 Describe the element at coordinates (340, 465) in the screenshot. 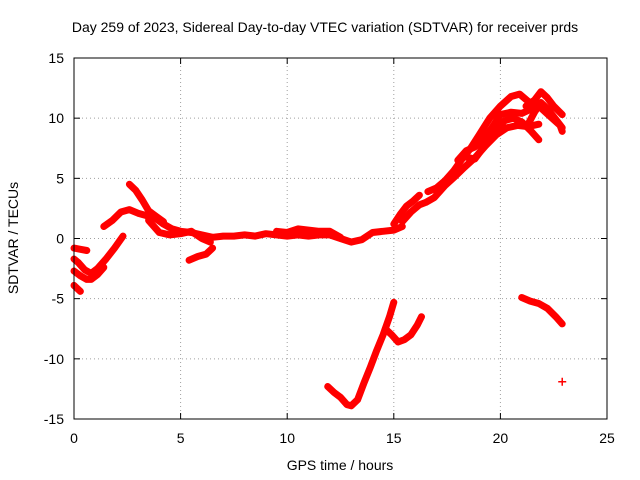

I see `x-axis-label: GPS time / hours` at that location.